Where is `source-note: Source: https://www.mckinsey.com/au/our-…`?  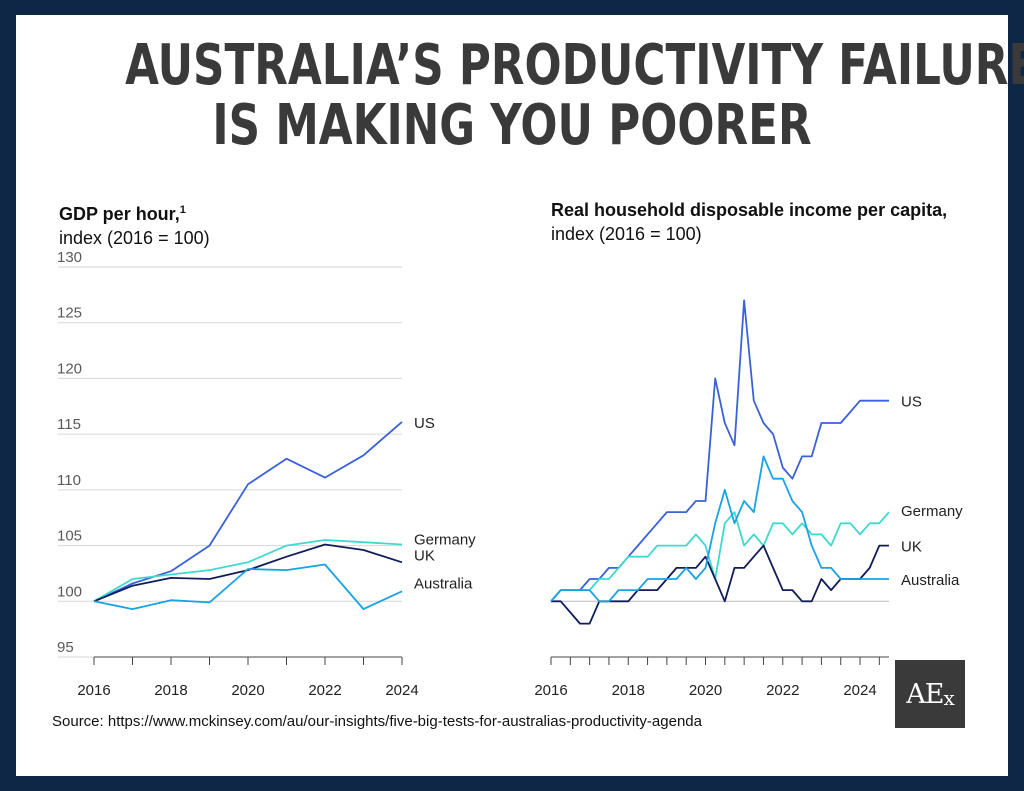
source-note: Source: https://www.mckinsey.com/au/our-… is located at coordinates (377, 721).